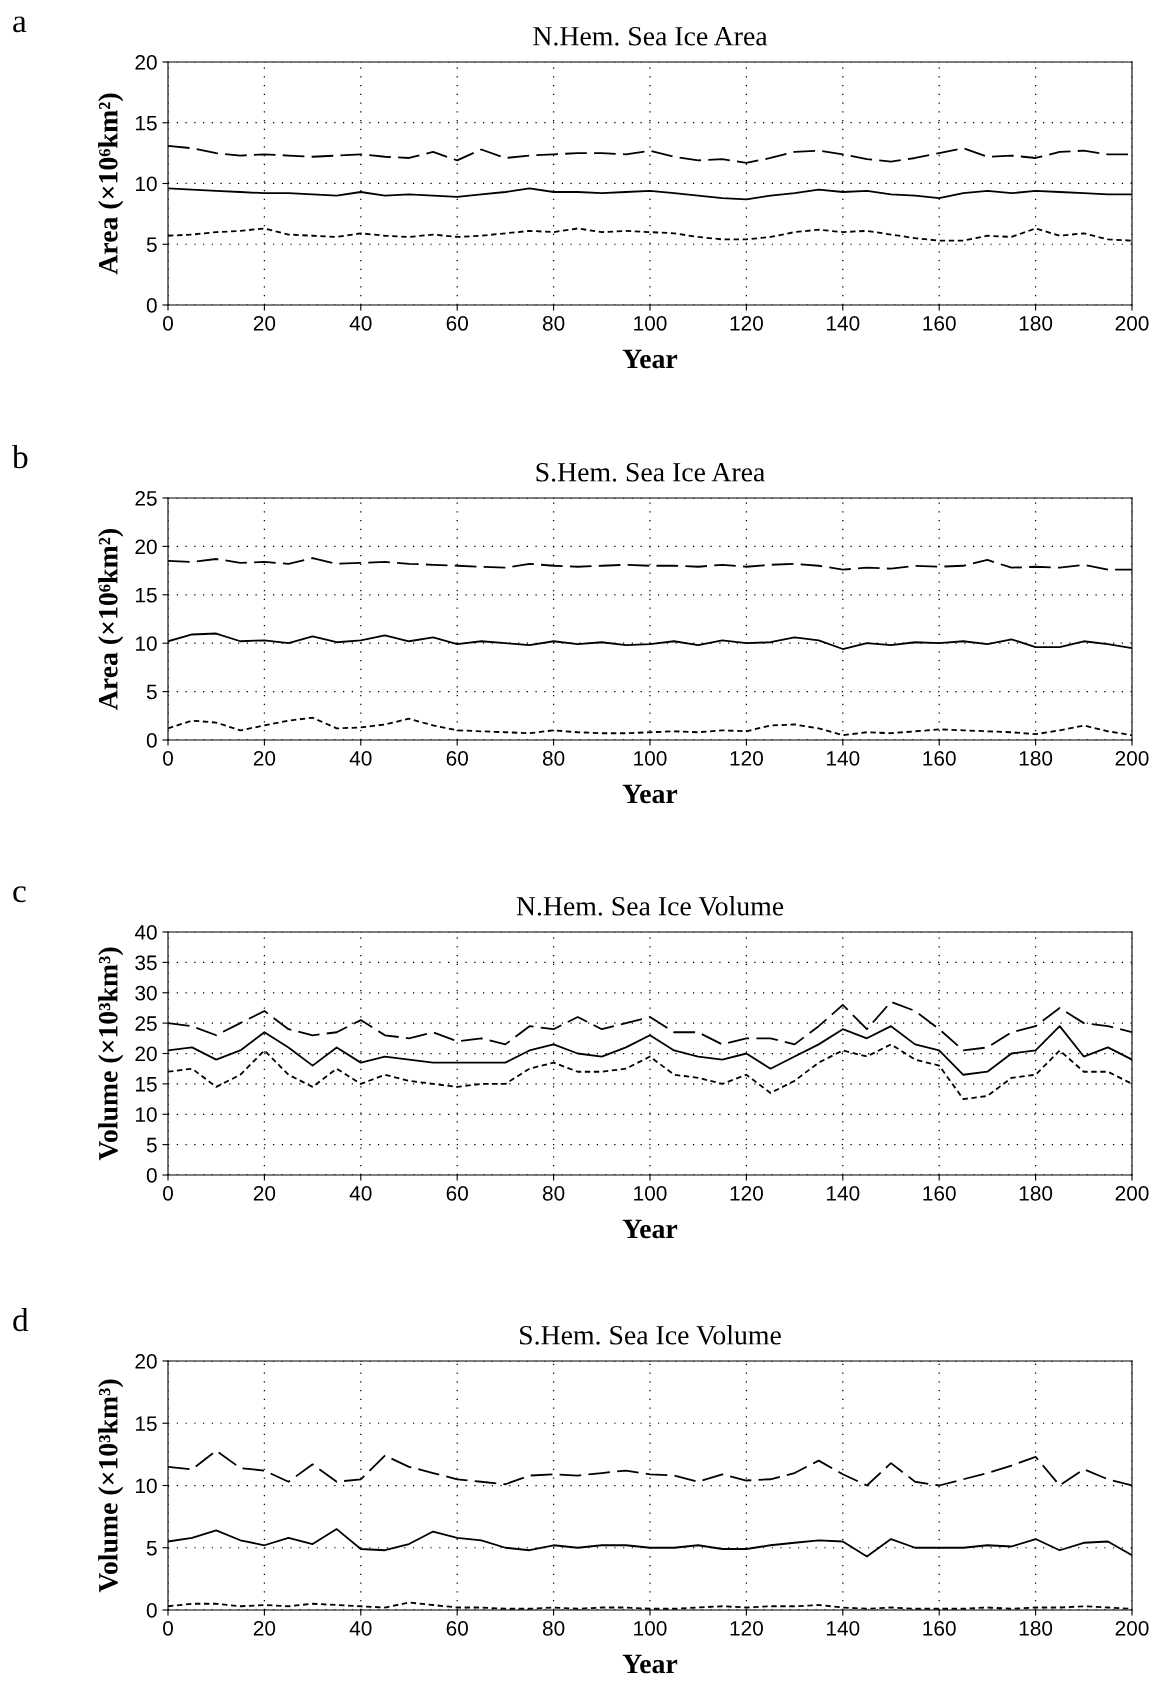 The height and width of the screenshot is (1699, 1158). What do you see at coordinates (19, 894) in the screenshot?
I see `text: c` at bounding box center [19, 894].